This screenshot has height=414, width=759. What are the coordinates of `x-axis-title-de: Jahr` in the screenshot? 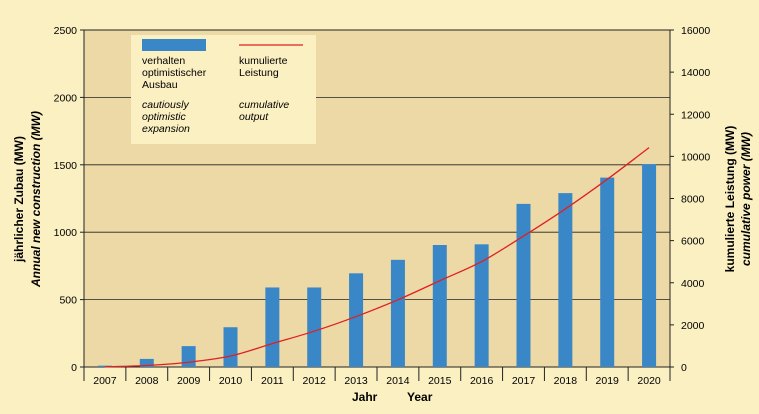 It's located at (365, 397).